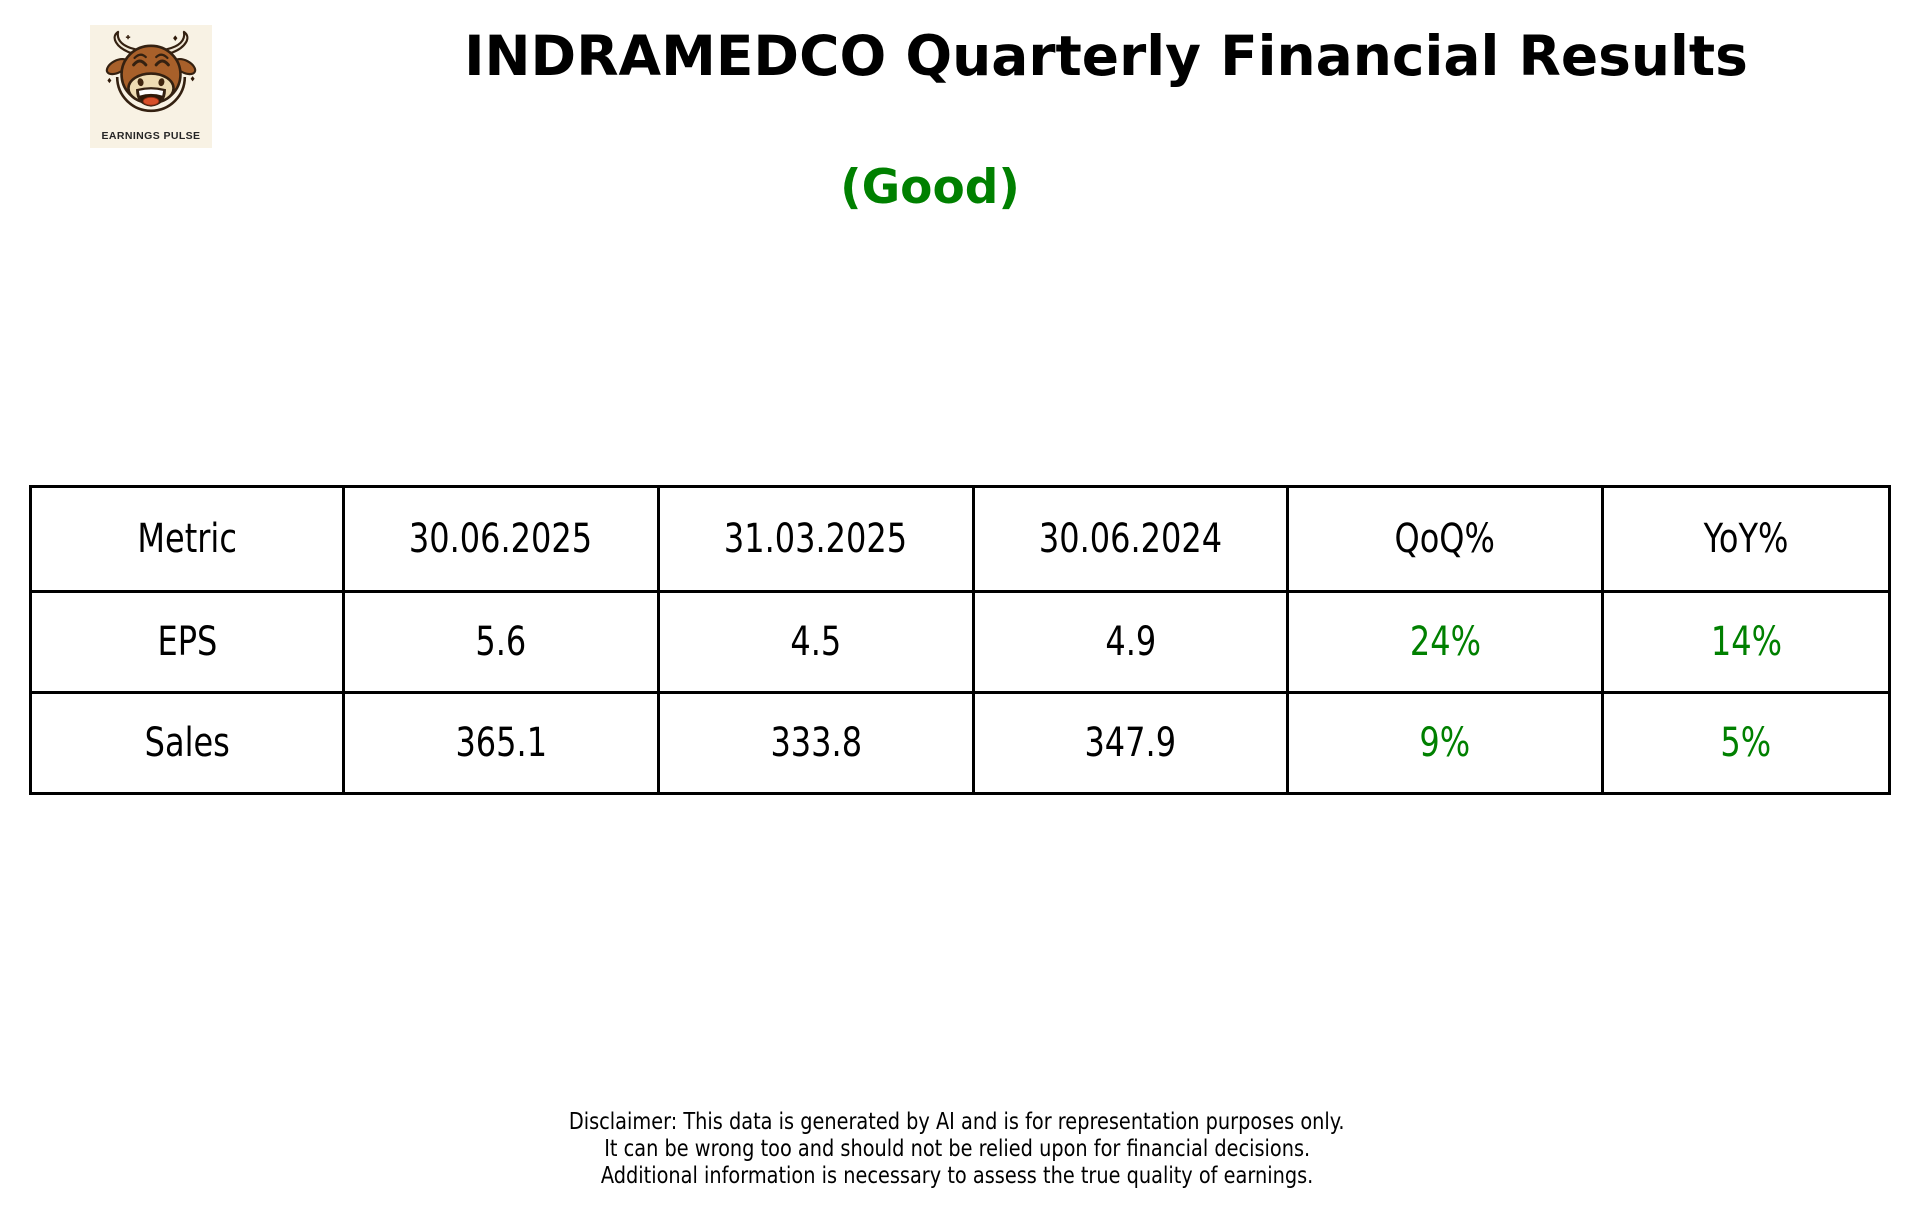 The height and width of the screenshot is (1220, 1919). I want to click on qoq-change-cell: 9%, so click(1445, 743).